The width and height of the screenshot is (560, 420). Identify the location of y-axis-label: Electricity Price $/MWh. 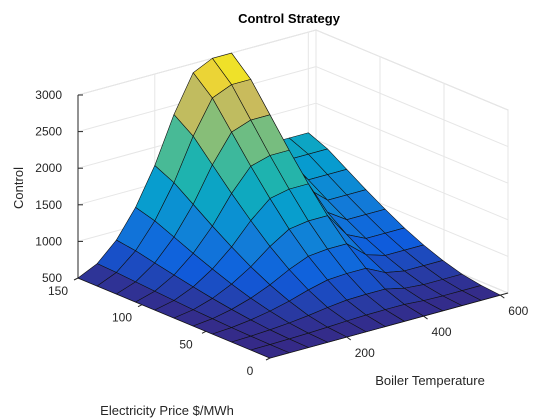
(167, 410).